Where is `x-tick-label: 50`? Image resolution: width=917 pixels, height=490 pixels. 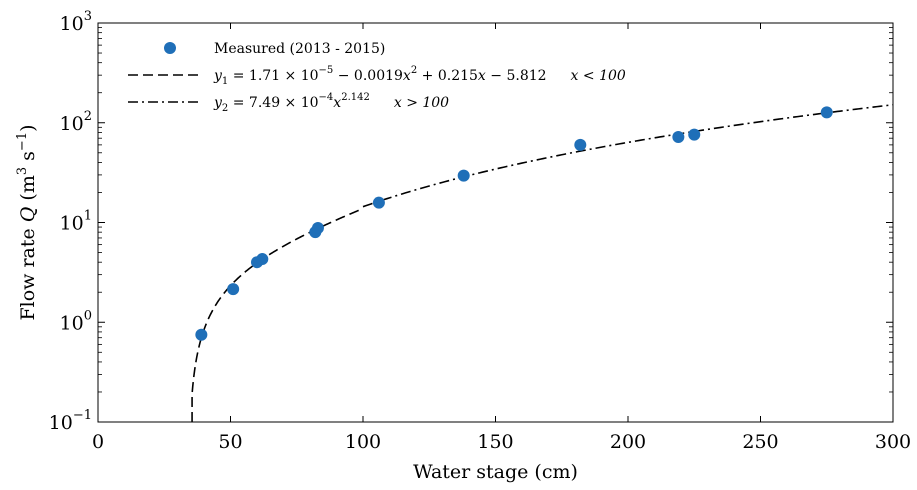 x-tick-label: 50 is located at coordinates (230, 442).